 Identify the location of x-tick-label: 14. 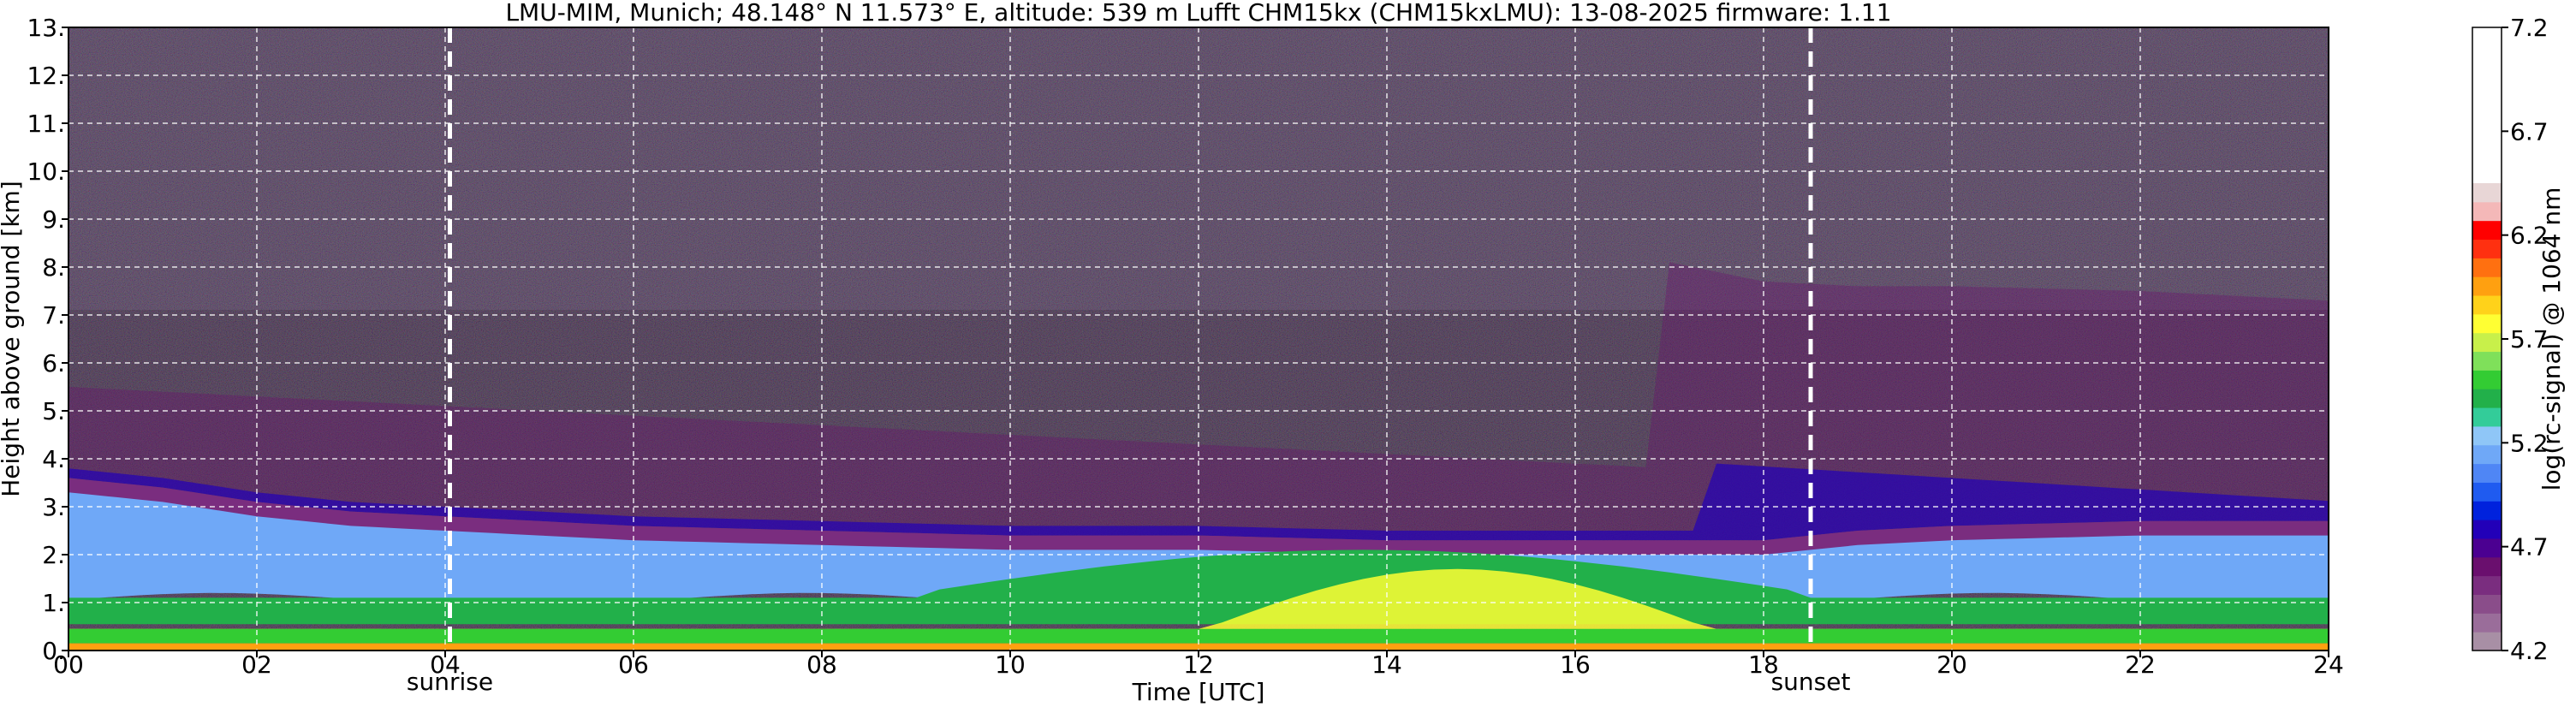
(1387, 665).